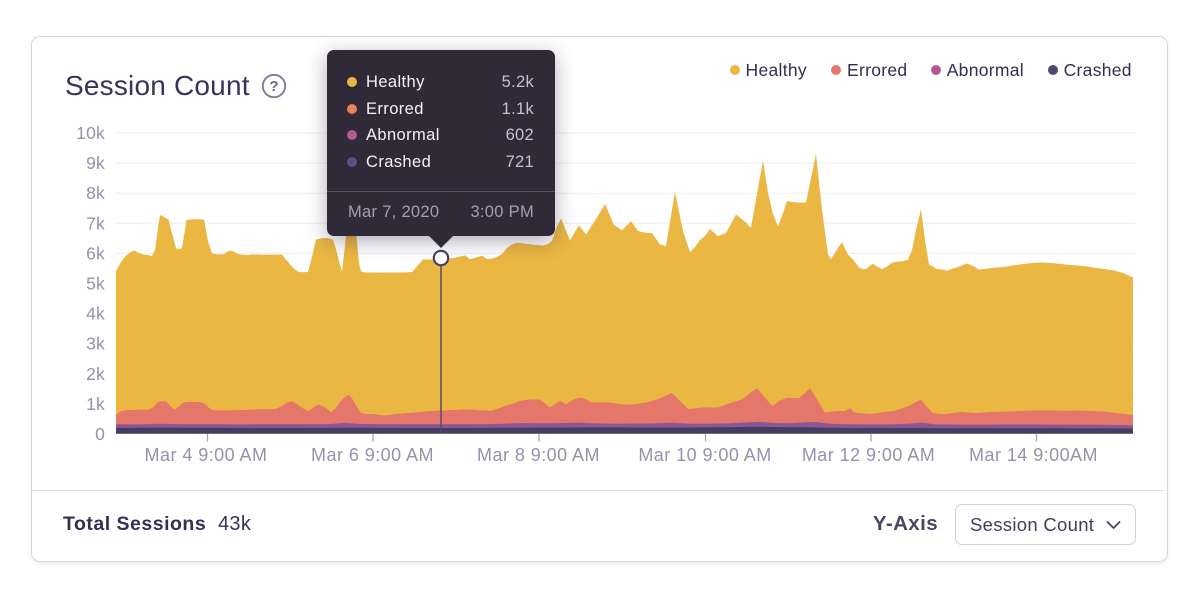 This screenshot has height=597, width=1200. What do you see at coordinates (95, 193) in the screenshot?
I see `svg-text: 8k` at bounding box center [95, 193].